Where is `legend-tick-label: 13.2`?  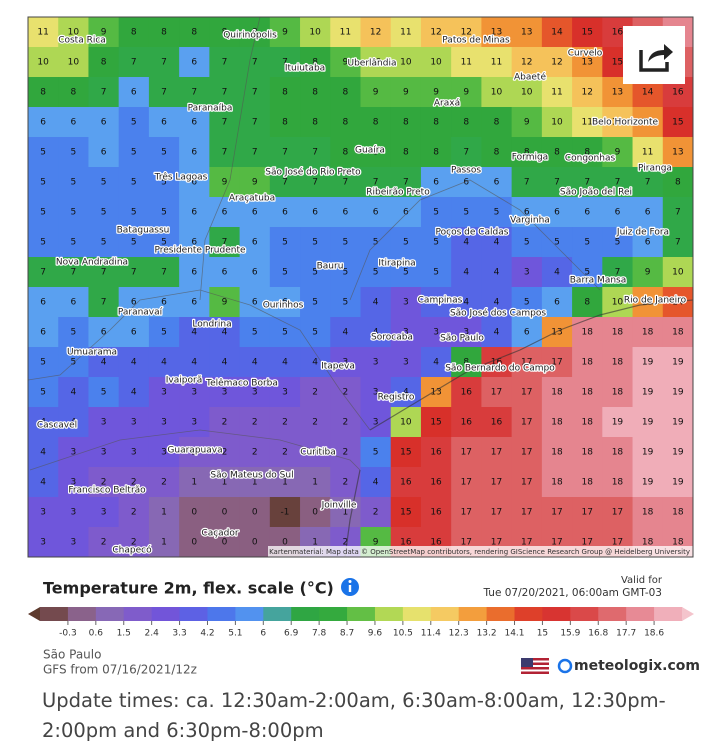
legend-tick-label: 13.2 is located at coordinates (487, 634).